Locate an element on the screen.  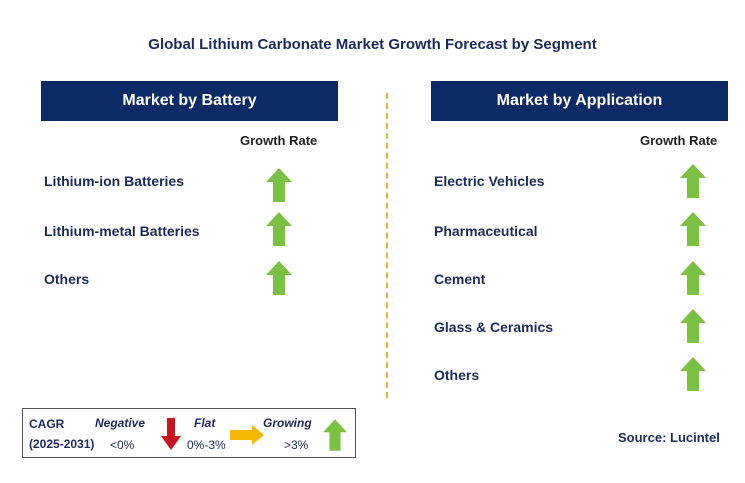
application-panel-header: Market by Application is located at coordinates (579, 101).